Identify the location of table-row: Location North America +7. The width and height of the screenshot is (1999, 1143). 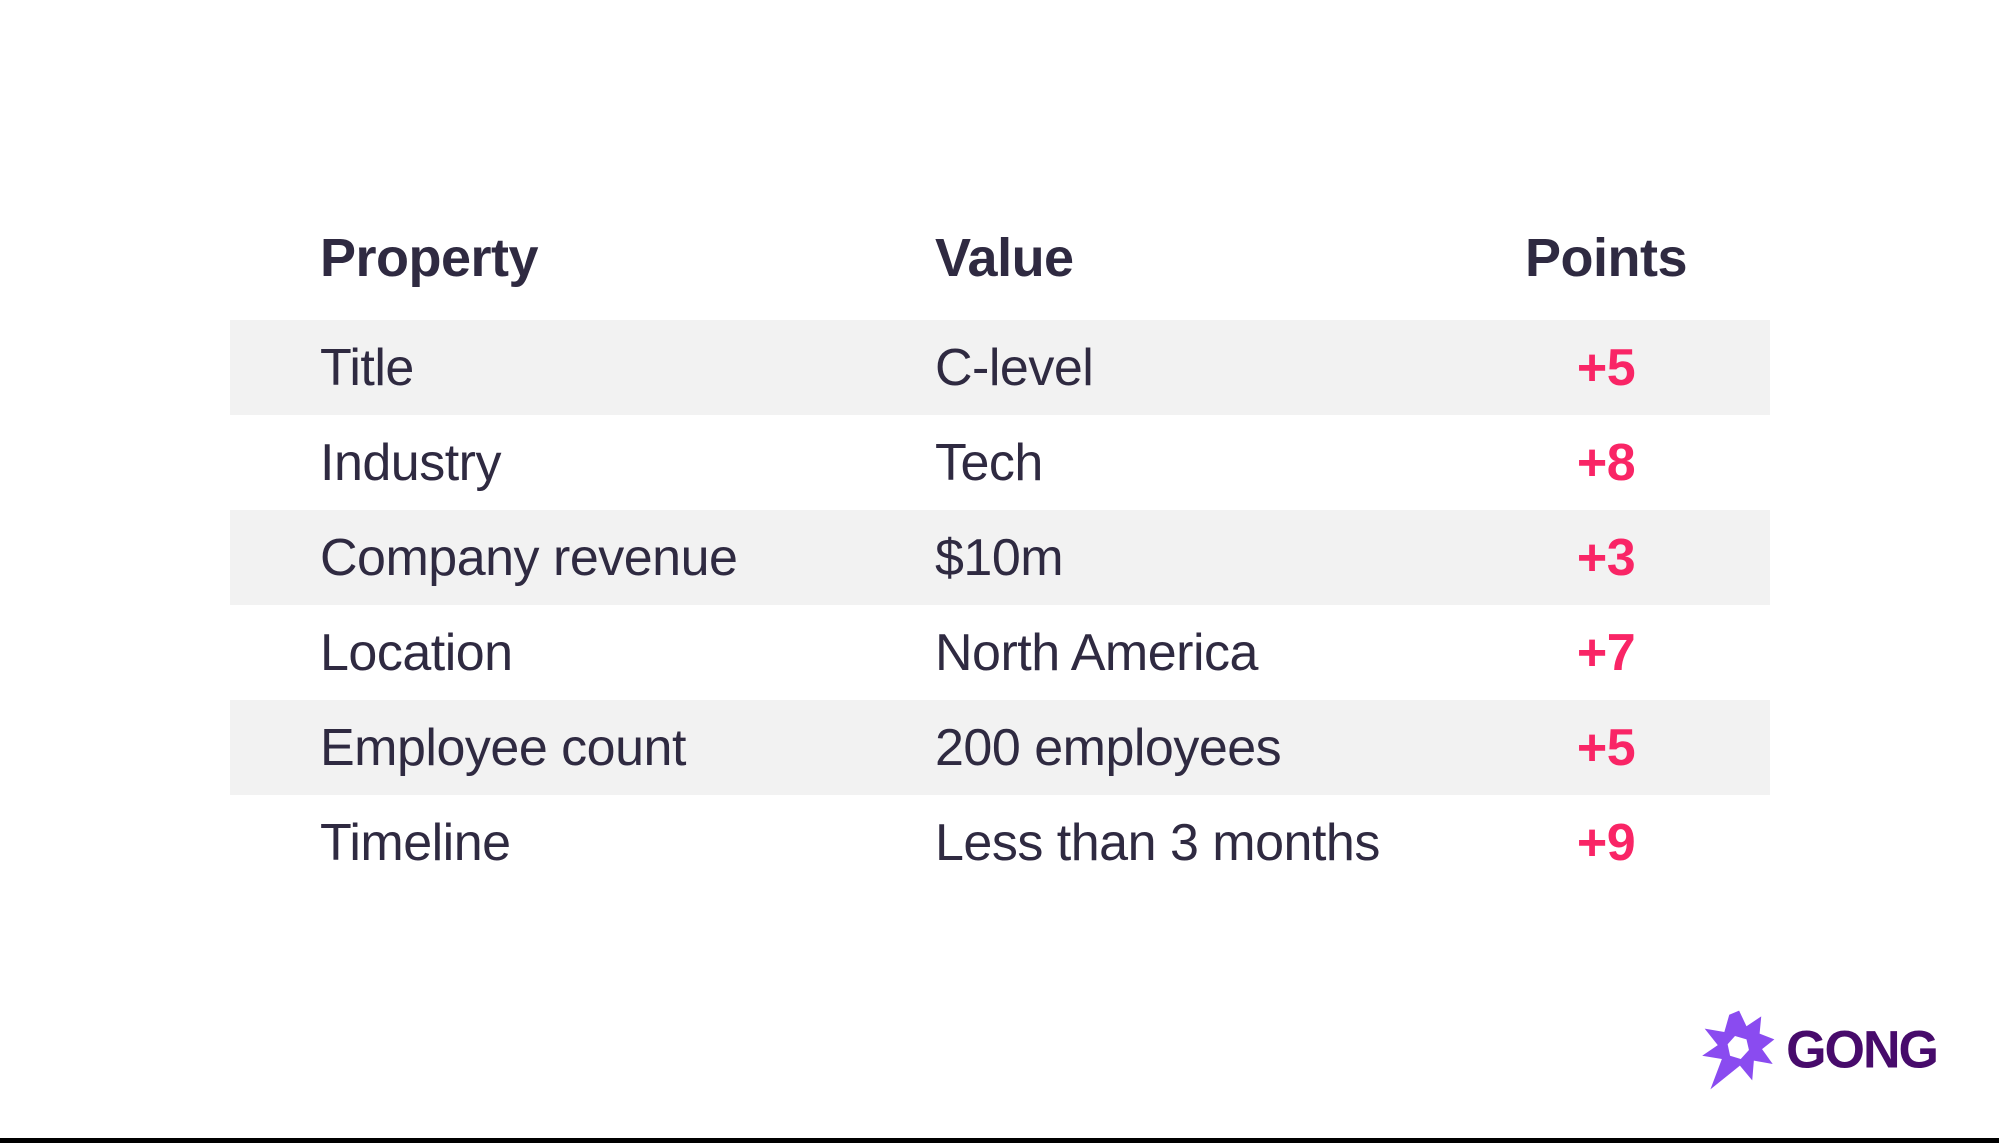
(1000, 652).